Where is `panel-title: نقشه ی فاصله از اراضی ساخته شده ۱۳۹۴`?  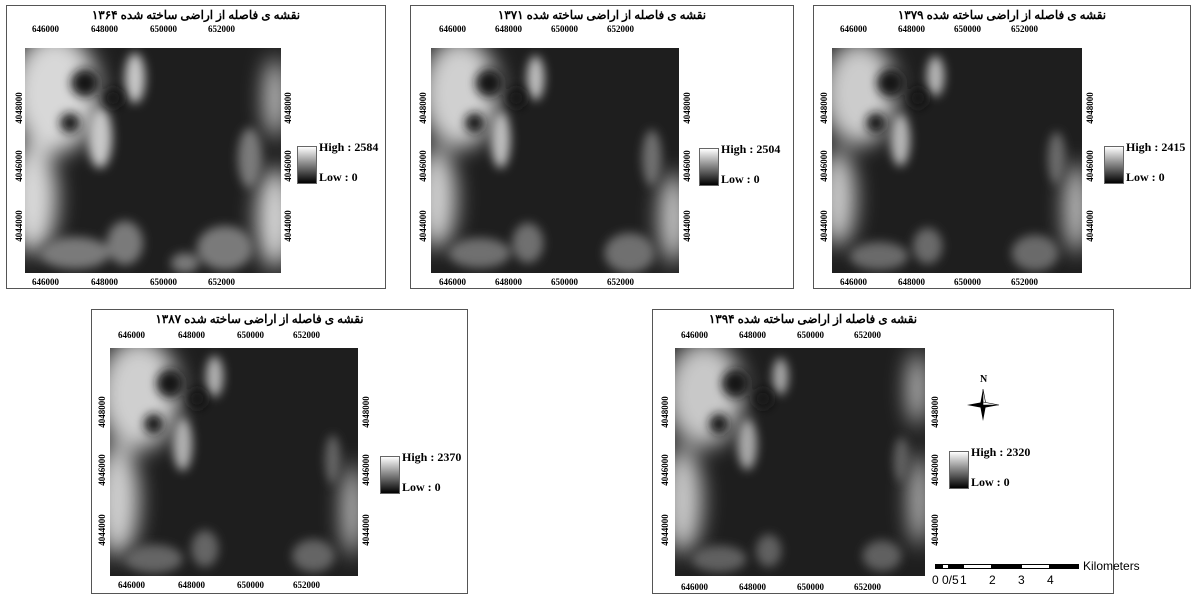 panel-title: نقشه ی فاصله از اراضی ساخته شده ۱۳۹۴ is located at coordinates (813, 319).